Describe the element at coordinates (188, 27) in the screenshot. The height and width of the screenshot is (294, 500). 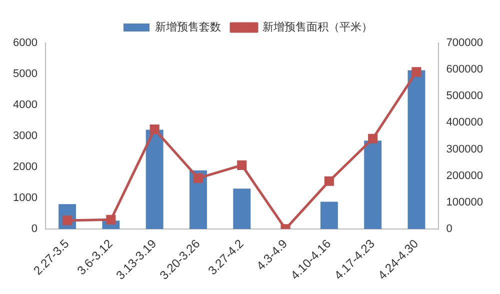
I see `legend-label: 新增预售套数` at that location.